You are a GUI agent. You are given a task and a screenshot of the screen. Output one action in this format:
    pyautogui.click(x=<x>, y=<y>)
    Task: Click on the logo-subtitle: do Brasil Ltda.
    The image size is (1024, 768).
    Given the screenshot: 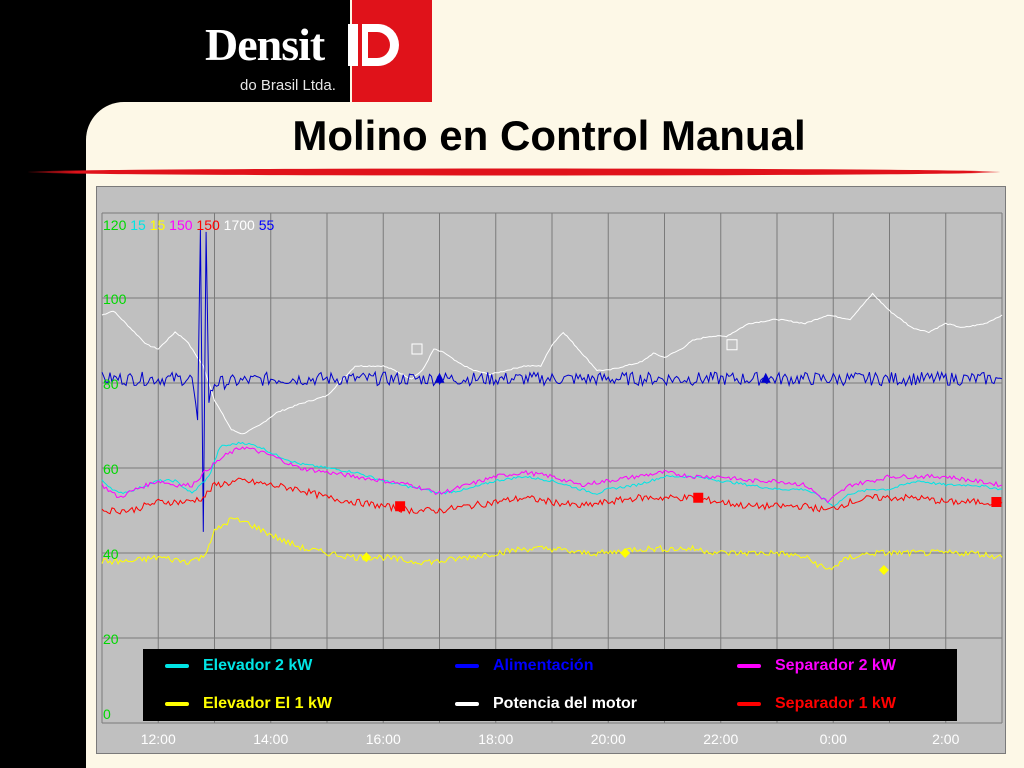 What is the action you would take?
    pyautogui.click(x=288, y=85)
    